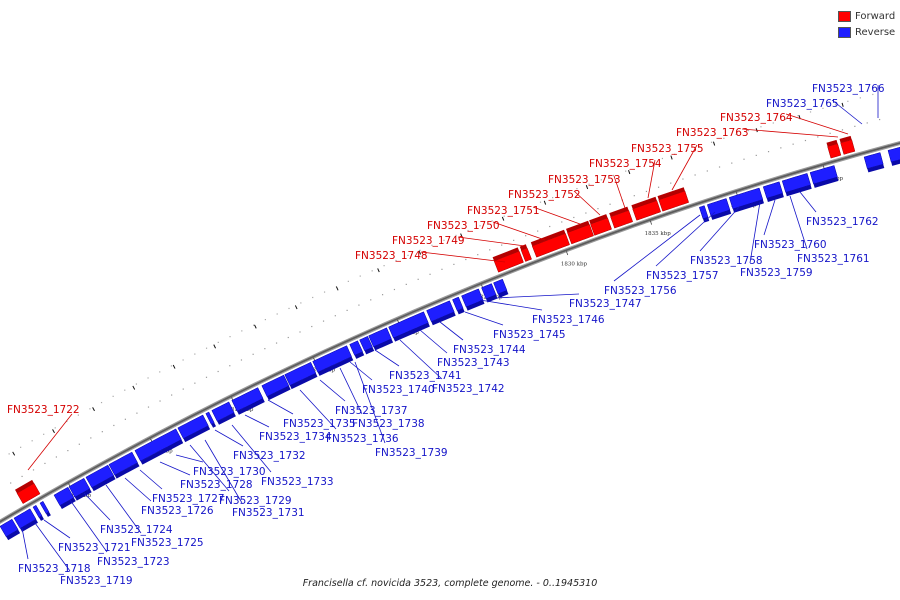  What do you see at coordinates (651, 222) in the screenshot?
I see `scale-tick` at bounding box center [651, 222].